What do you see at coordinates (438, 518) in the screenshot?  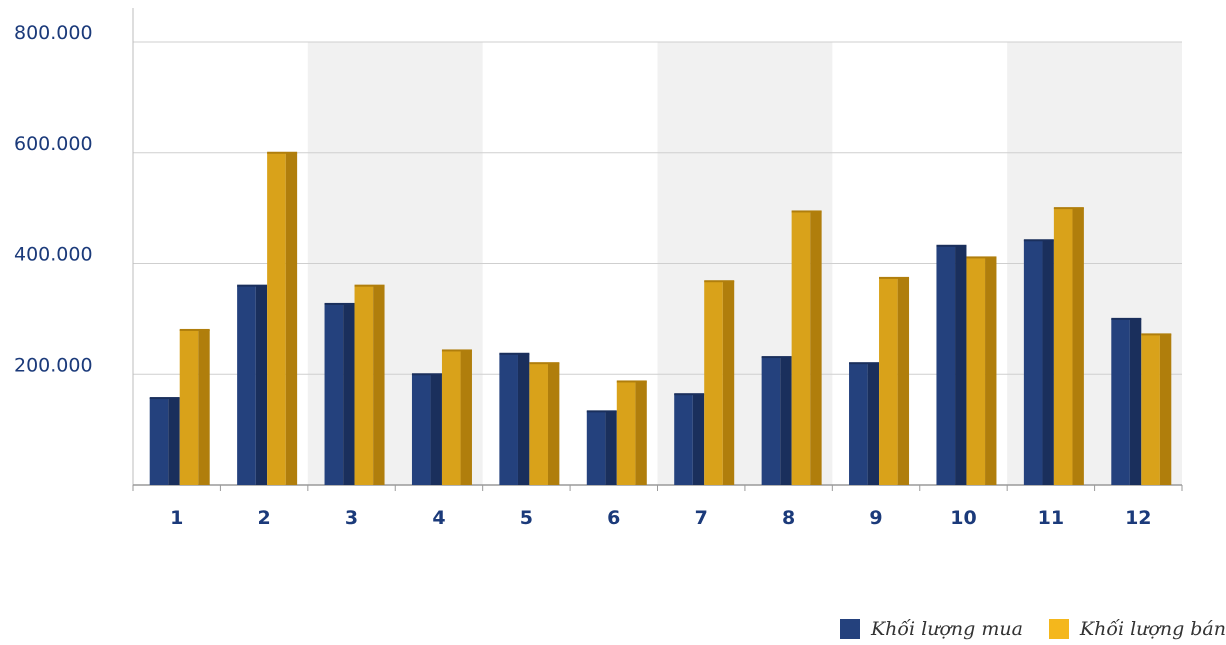 I see `x-tick-label: 4` at bounding box center [438, 518].